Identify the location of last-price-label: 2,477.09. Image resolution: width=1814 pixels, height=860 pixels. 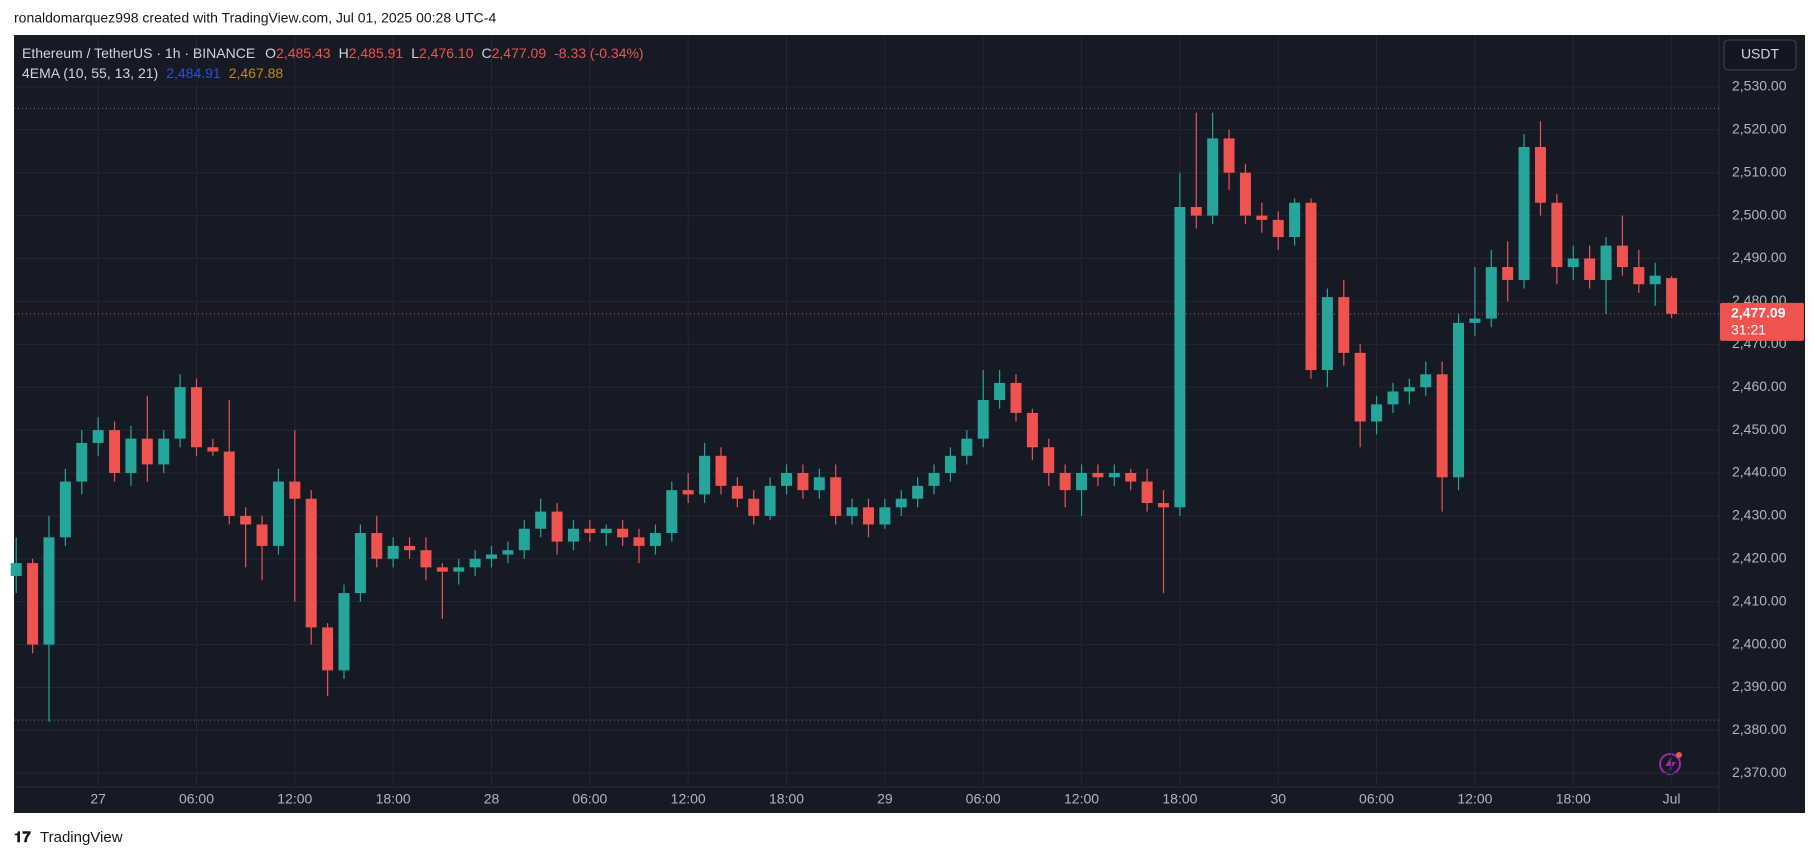
(1758, 313).